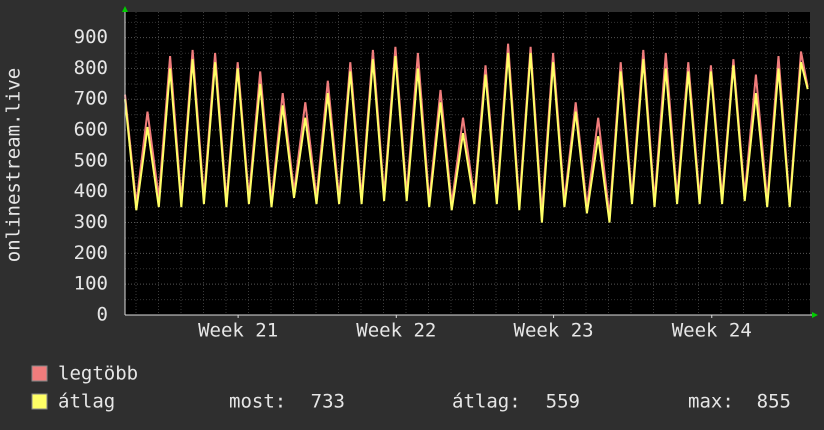 The image size is (824, 430). What do you see at coordinates (91, 191) in the screenshot?
I see `y-tick-label: 400` at bounding box center [91, 191].